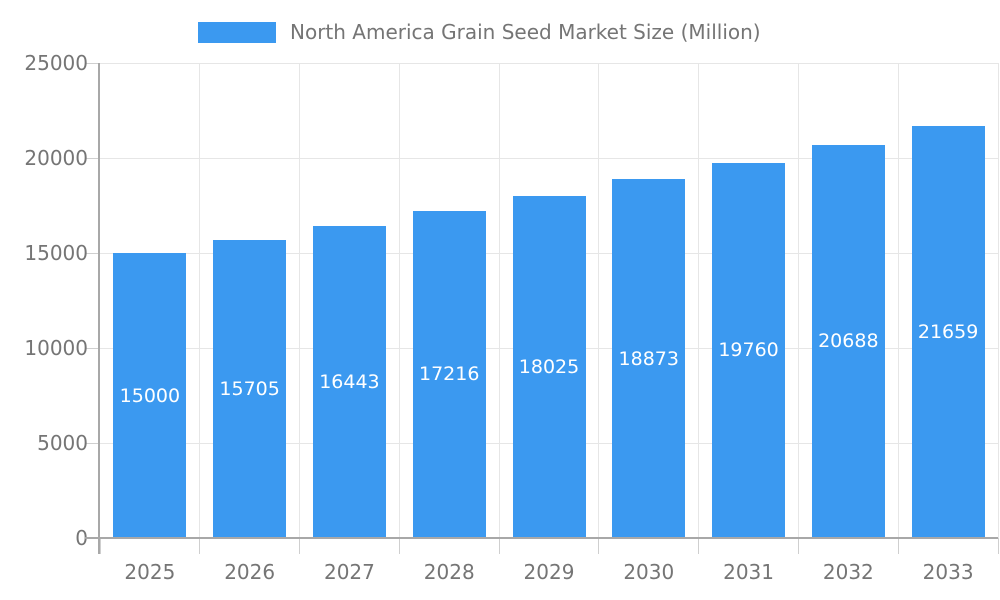 The image size is (1000, 600). I want to click on bar-2032, so click(848, 341).